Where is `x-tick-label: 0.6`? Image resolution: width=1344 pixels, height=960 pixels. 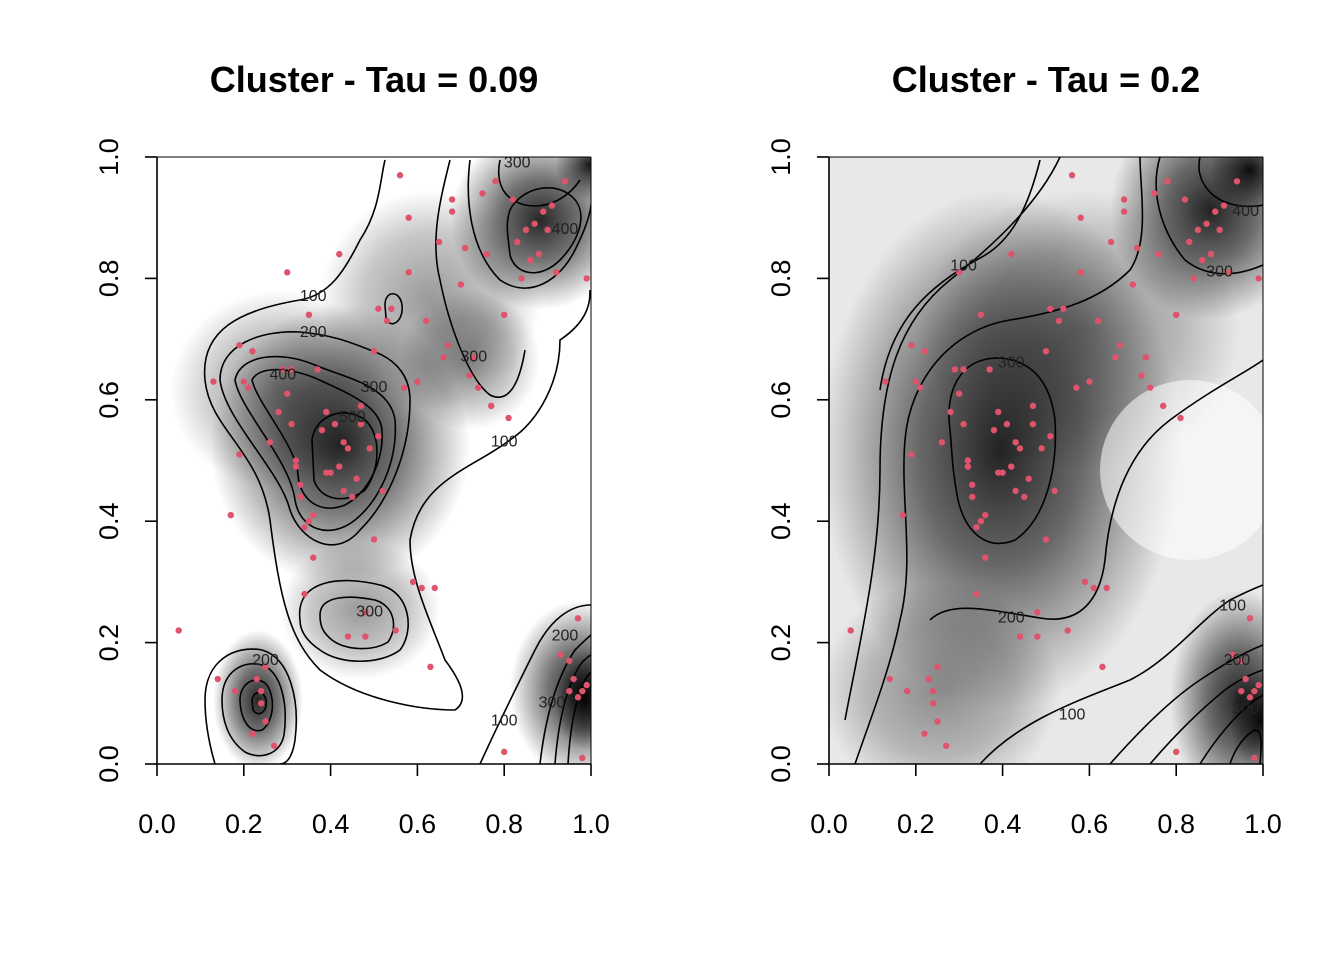 x-tick-label: 0.6 is located at coordinates (418, 824).